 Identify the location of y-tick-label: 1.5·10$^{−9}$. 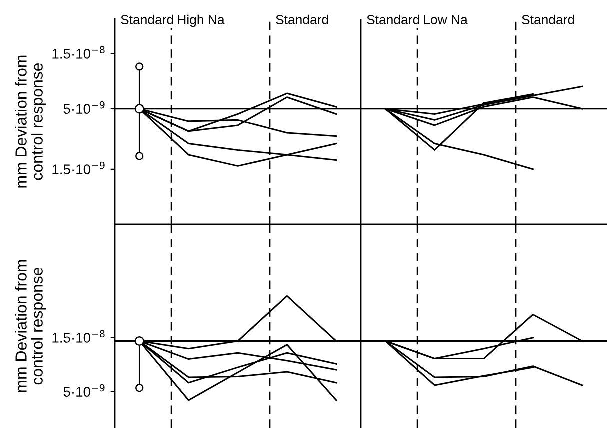
(78, 168).